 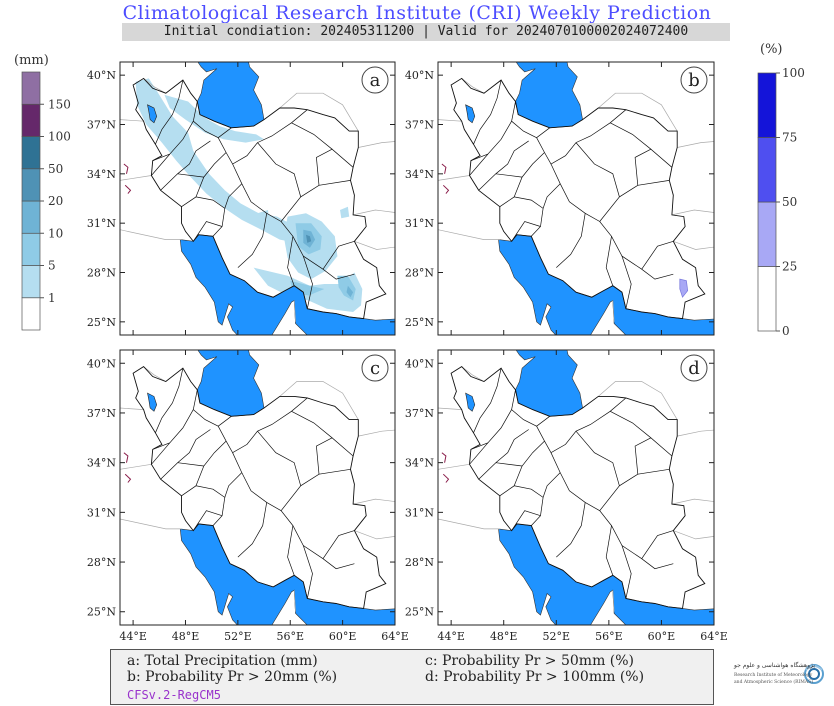 What do you see at coordinates (781, 202) in the screenshot?
I see `prob-colorbar: 0 25 50 75 100` at bounding box center [781, 202].